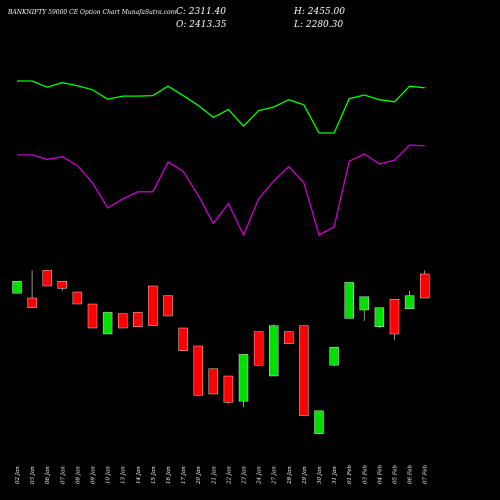 The image size is (500, 500). I want to click on x-tick-label: 05 Feb, so click(396, 474).